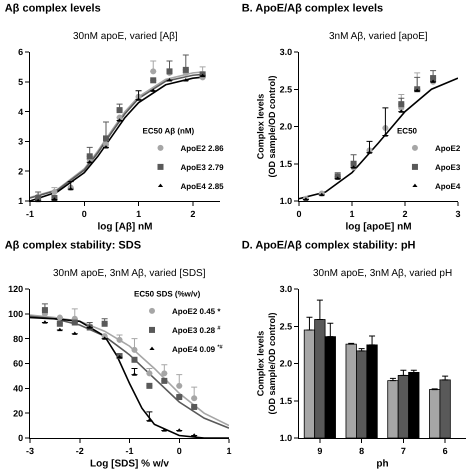 This screenshot has height=474, width=474. What do you see at coordinates (18, 413) in the screenshot?
I see `y-tick-label: 20` at bounding box center [18, 413].